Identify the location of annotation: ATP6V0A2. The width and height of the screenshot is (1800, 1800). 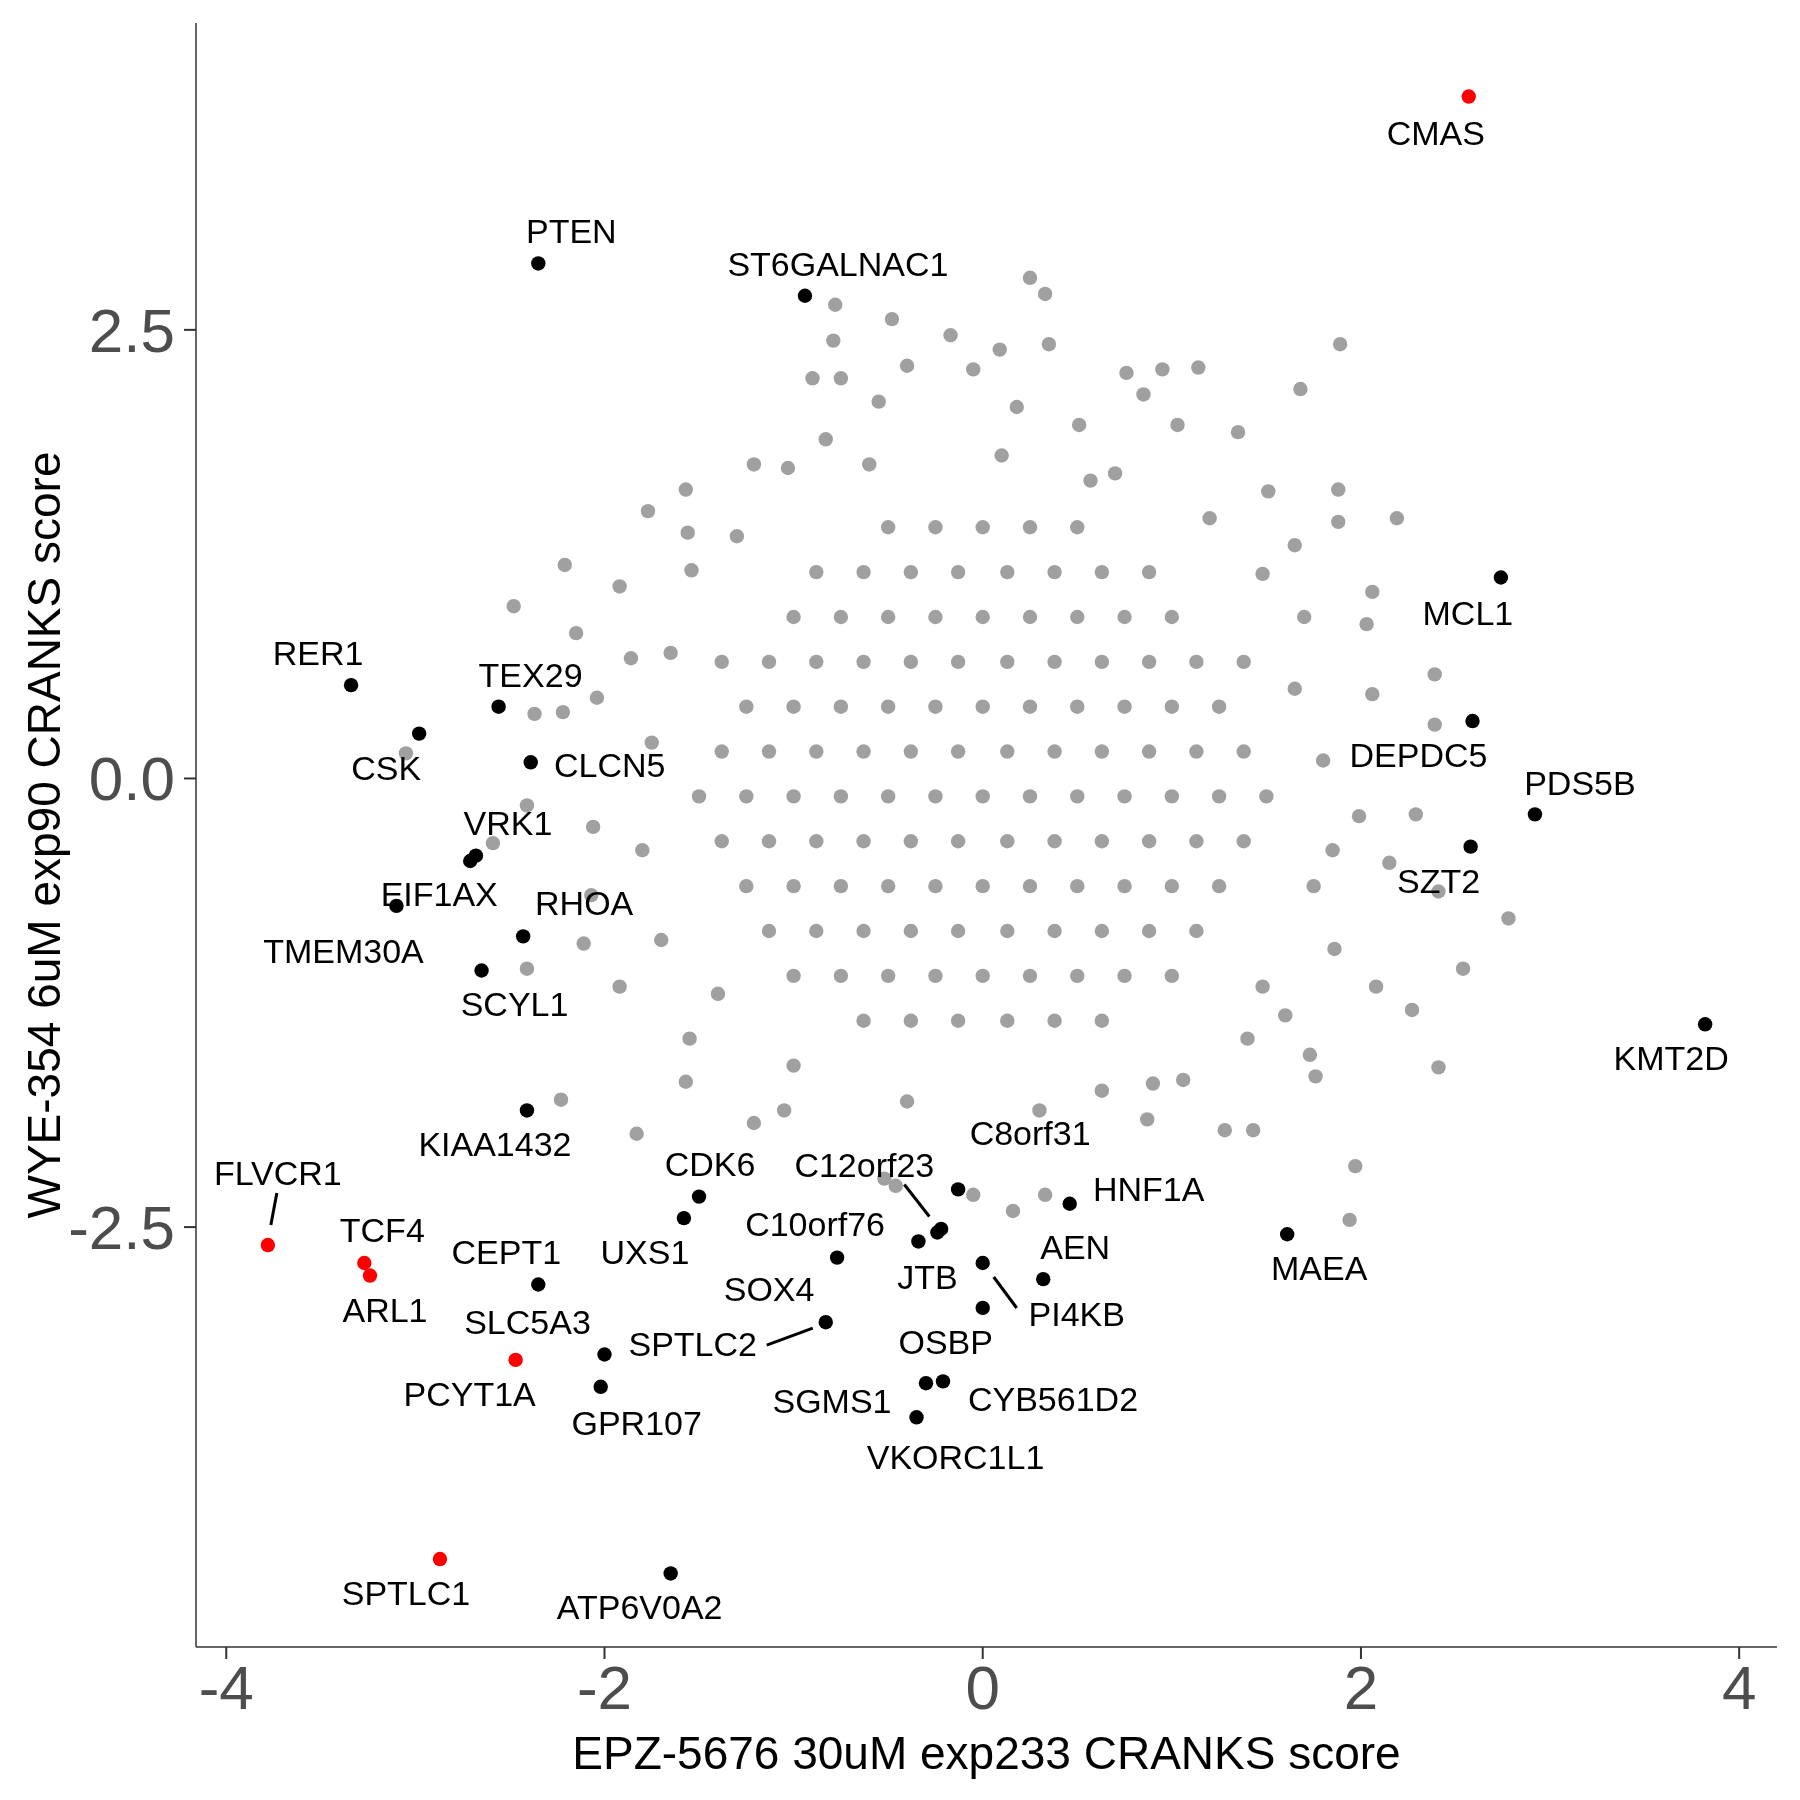
(639, 1607).